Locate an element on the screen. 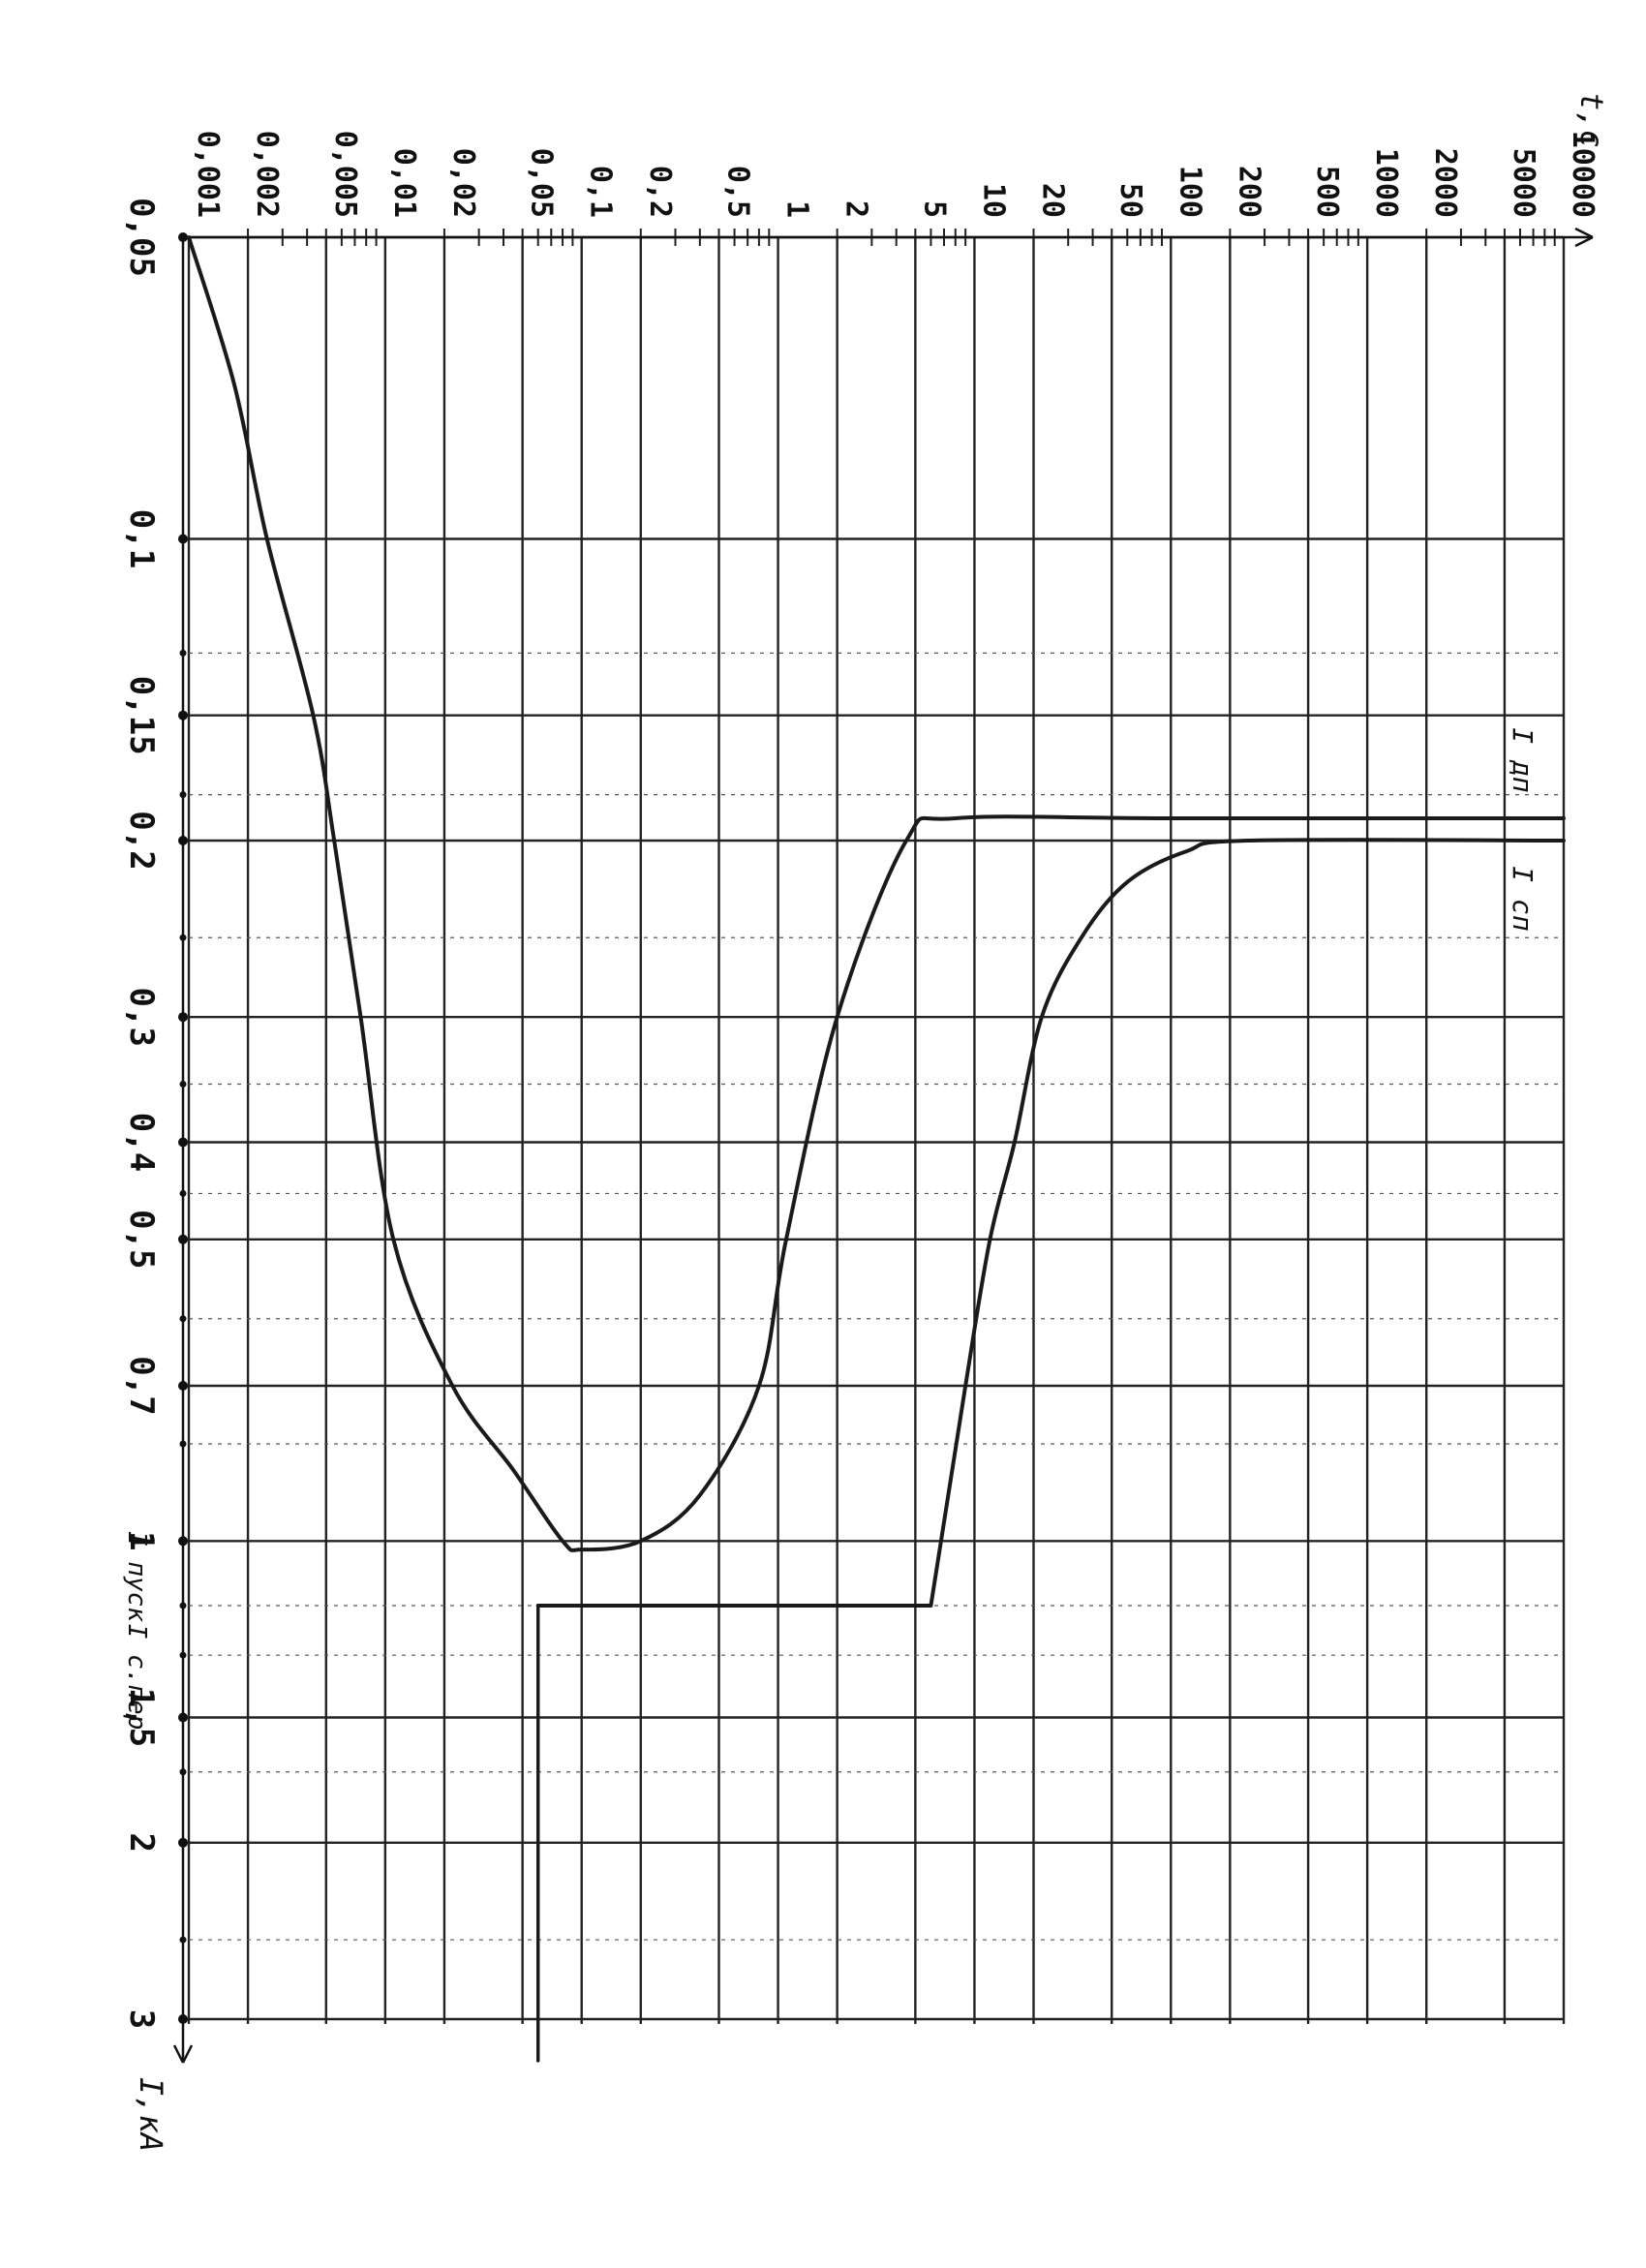 Image resolution: width=1646 pixels, height=2268 pixels. time-tick-label: 2 is located at coordinates (856, 209).